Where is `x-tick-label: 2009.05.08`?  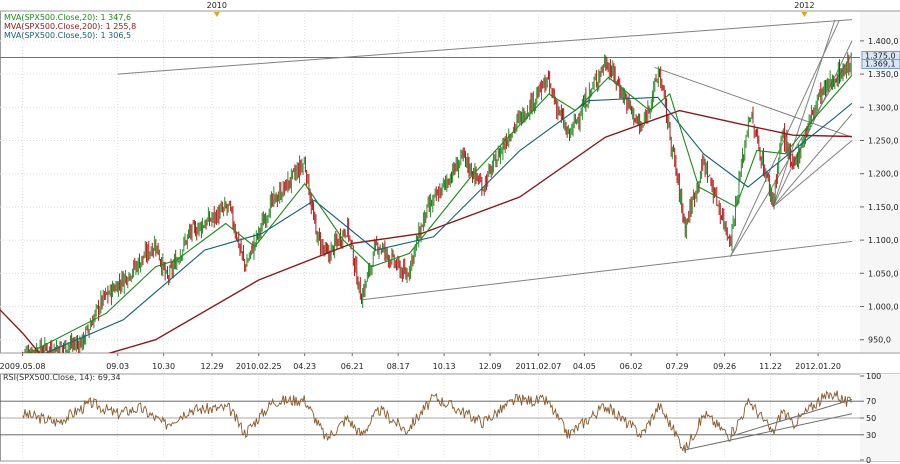 x-tick-label: 2009.05.08 is located at coordinates (22, 366).